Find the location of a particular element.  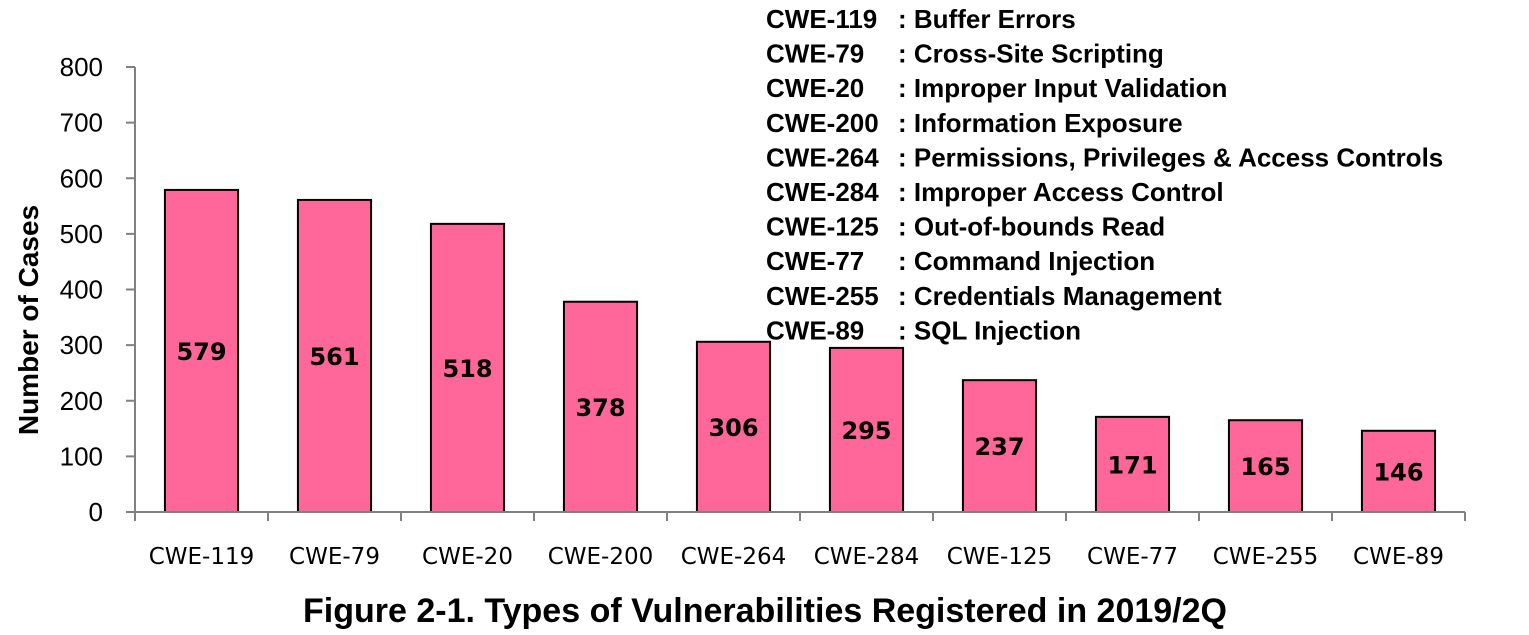

legend-description: : Credentials Management is located at coordinates (1060, 296).